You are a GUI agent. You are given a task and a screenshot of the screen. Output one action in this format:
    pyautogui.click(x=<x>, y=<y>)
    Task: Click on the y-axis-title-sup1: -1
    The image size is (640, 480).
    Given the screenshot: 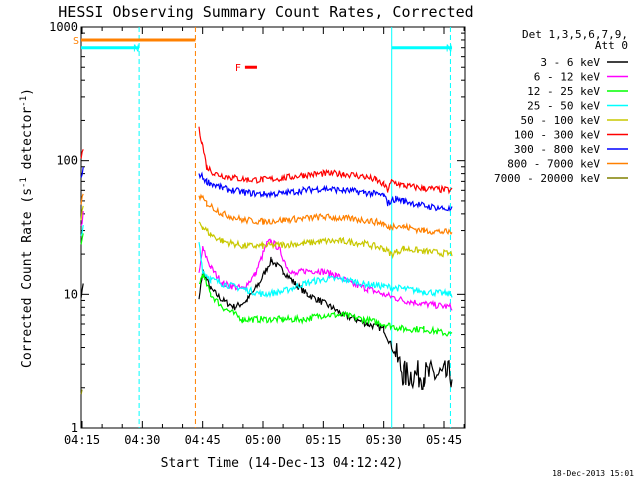 What is the action you would take?
    pyautogui.click(x=24, y=182)
    